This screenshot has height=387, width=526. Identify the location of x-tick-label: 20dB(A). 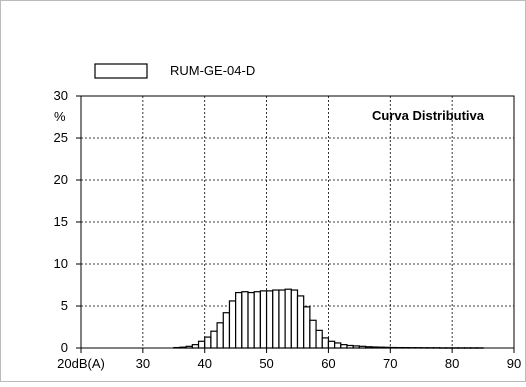
(81, 363).